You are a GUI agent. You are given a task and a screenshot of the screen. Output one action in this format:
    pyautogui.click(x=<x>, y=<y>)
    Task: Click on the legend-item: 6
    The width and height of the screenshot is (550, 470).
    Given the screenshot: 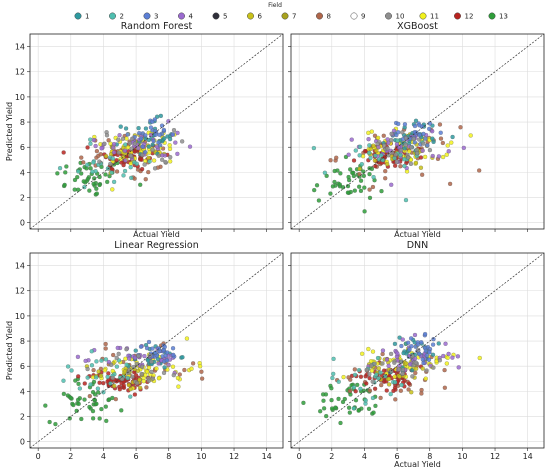 What is the action you would take?
    pyautogui.click(x=255, y=17)
    